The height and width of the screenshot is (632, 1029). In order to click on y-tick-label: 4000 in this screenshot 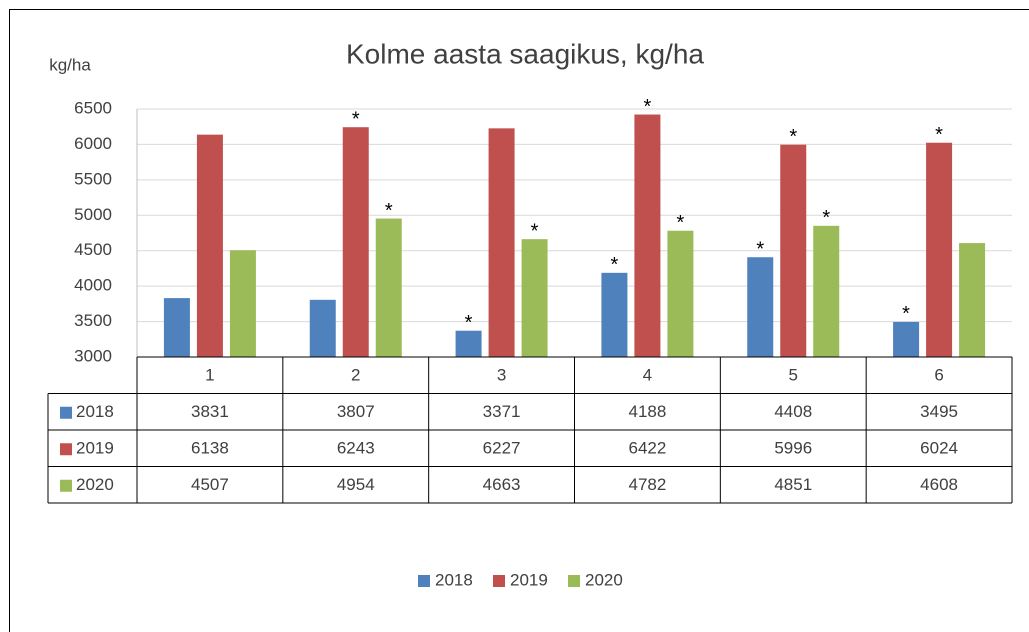, I will do `click(93, 285)`.